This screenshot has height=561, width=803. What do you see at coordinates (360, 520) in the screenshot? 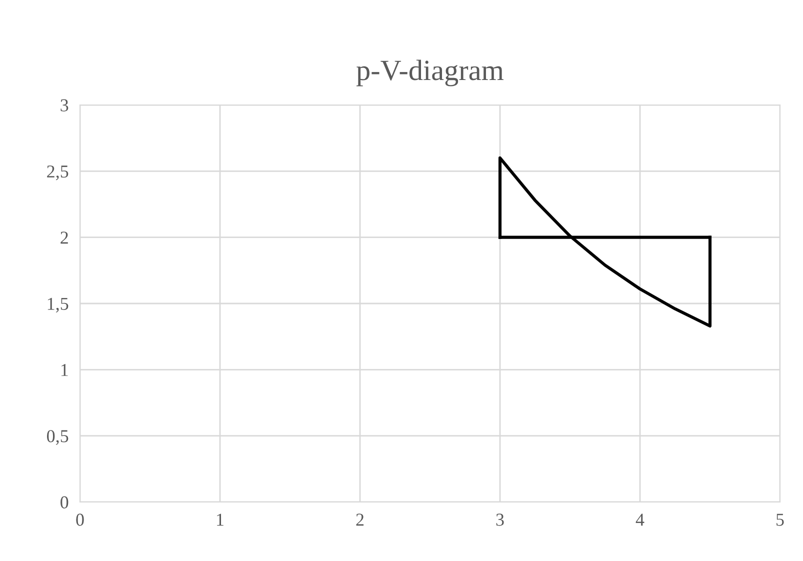
I see `x-tick-label: 2` at bounding box center [360, 520].